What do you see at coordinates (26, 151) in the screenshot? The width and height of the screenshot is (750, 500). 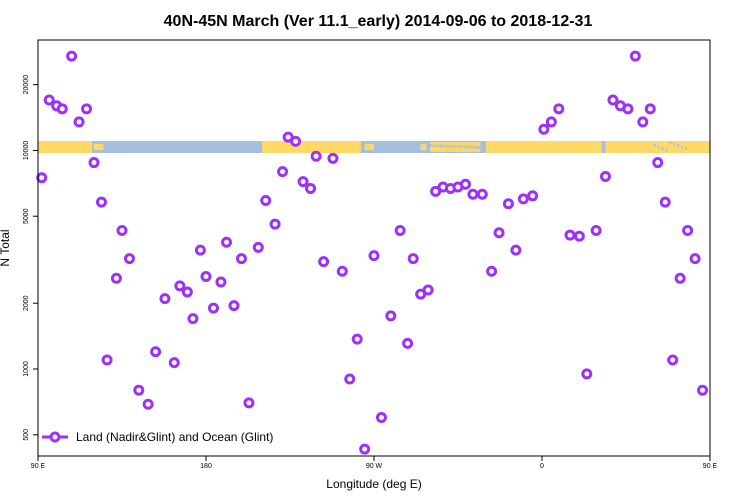 I see `y-tick-label: 10000` at bounding box center [26, 151].